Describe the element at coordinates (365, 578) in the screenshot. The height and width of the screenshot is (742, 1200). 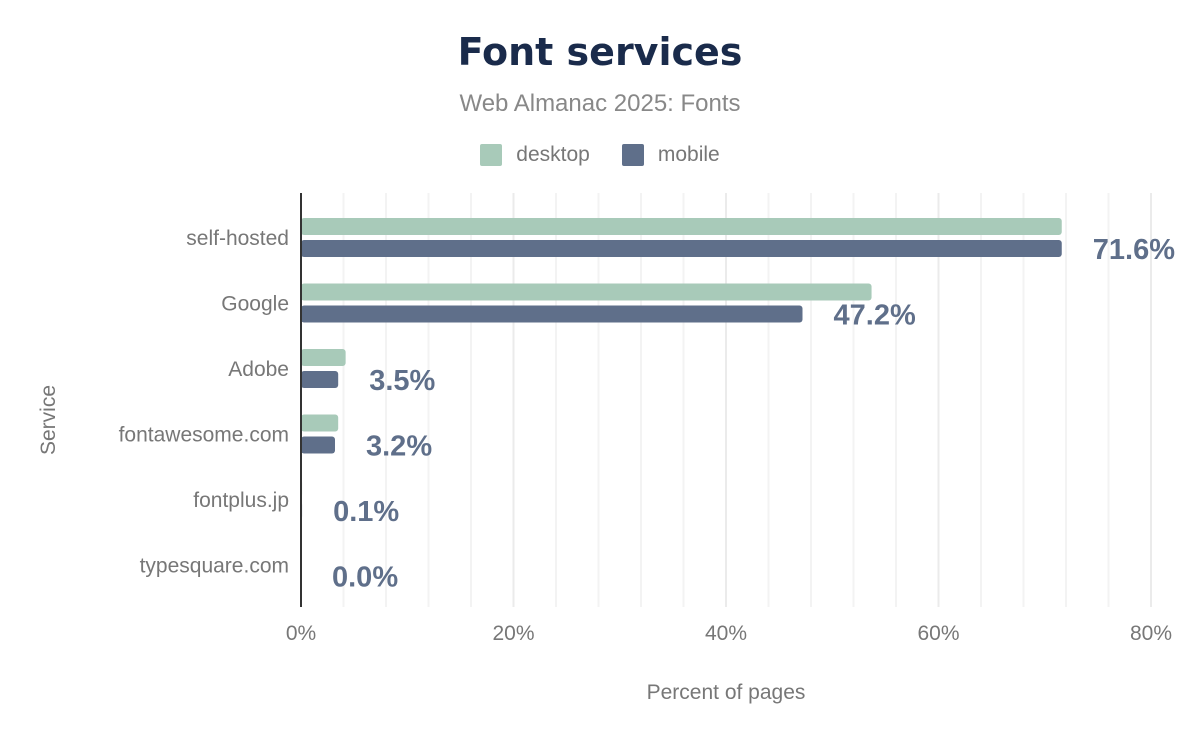
I see `data-label: 0.0%` at that location.